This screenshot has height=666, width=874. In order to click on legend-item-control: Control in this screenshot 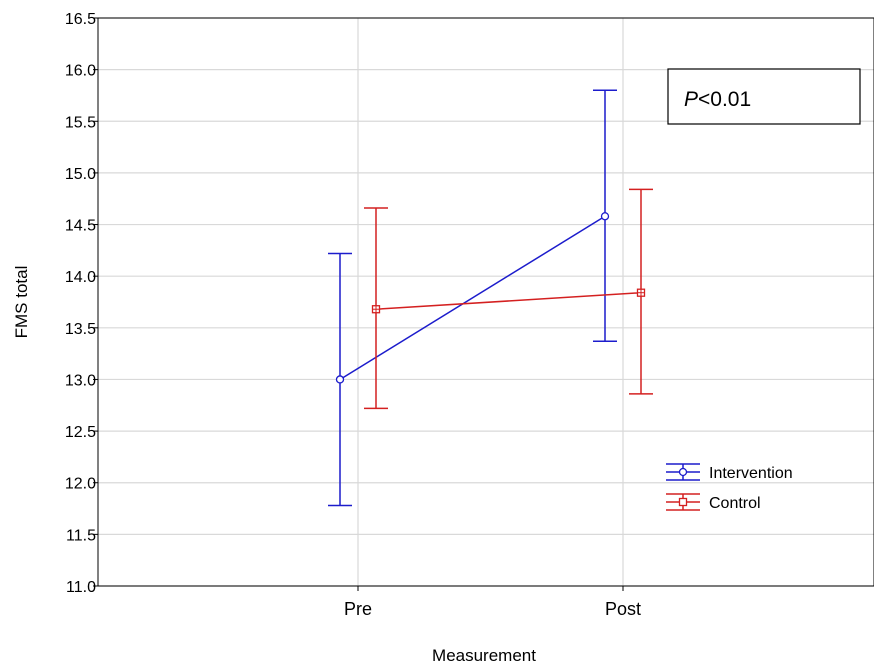, I will do `click(713, 502)`.